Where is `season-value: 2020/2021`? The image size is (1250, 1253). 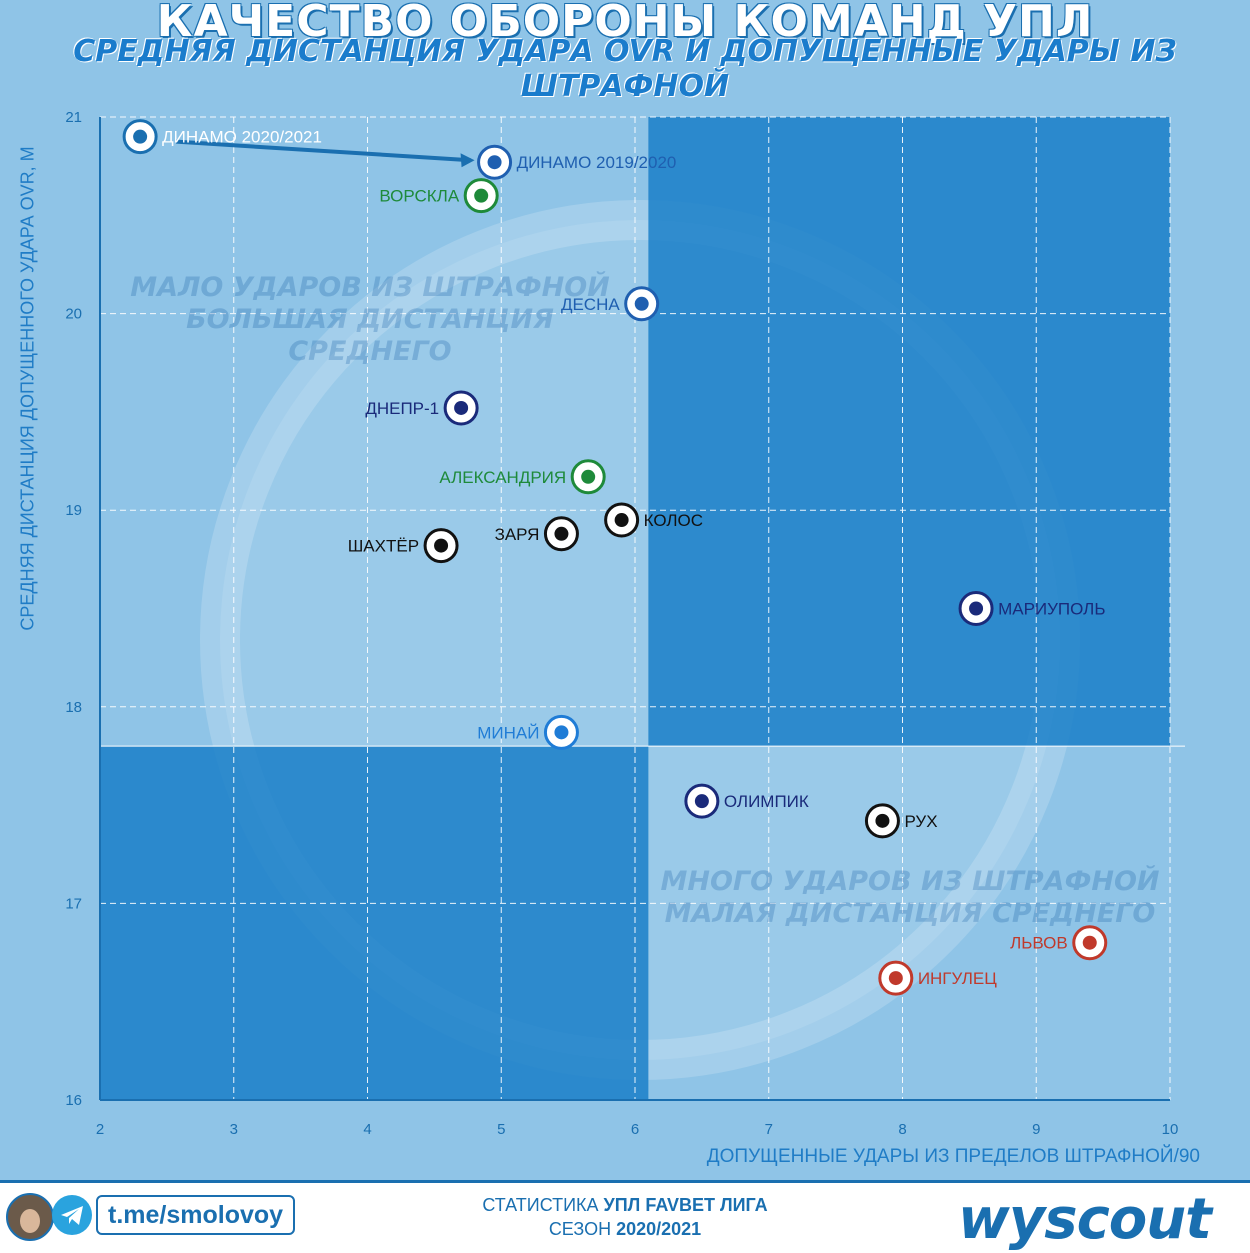
season-value: 2020/2021 is located at coordinates (659, 1229).